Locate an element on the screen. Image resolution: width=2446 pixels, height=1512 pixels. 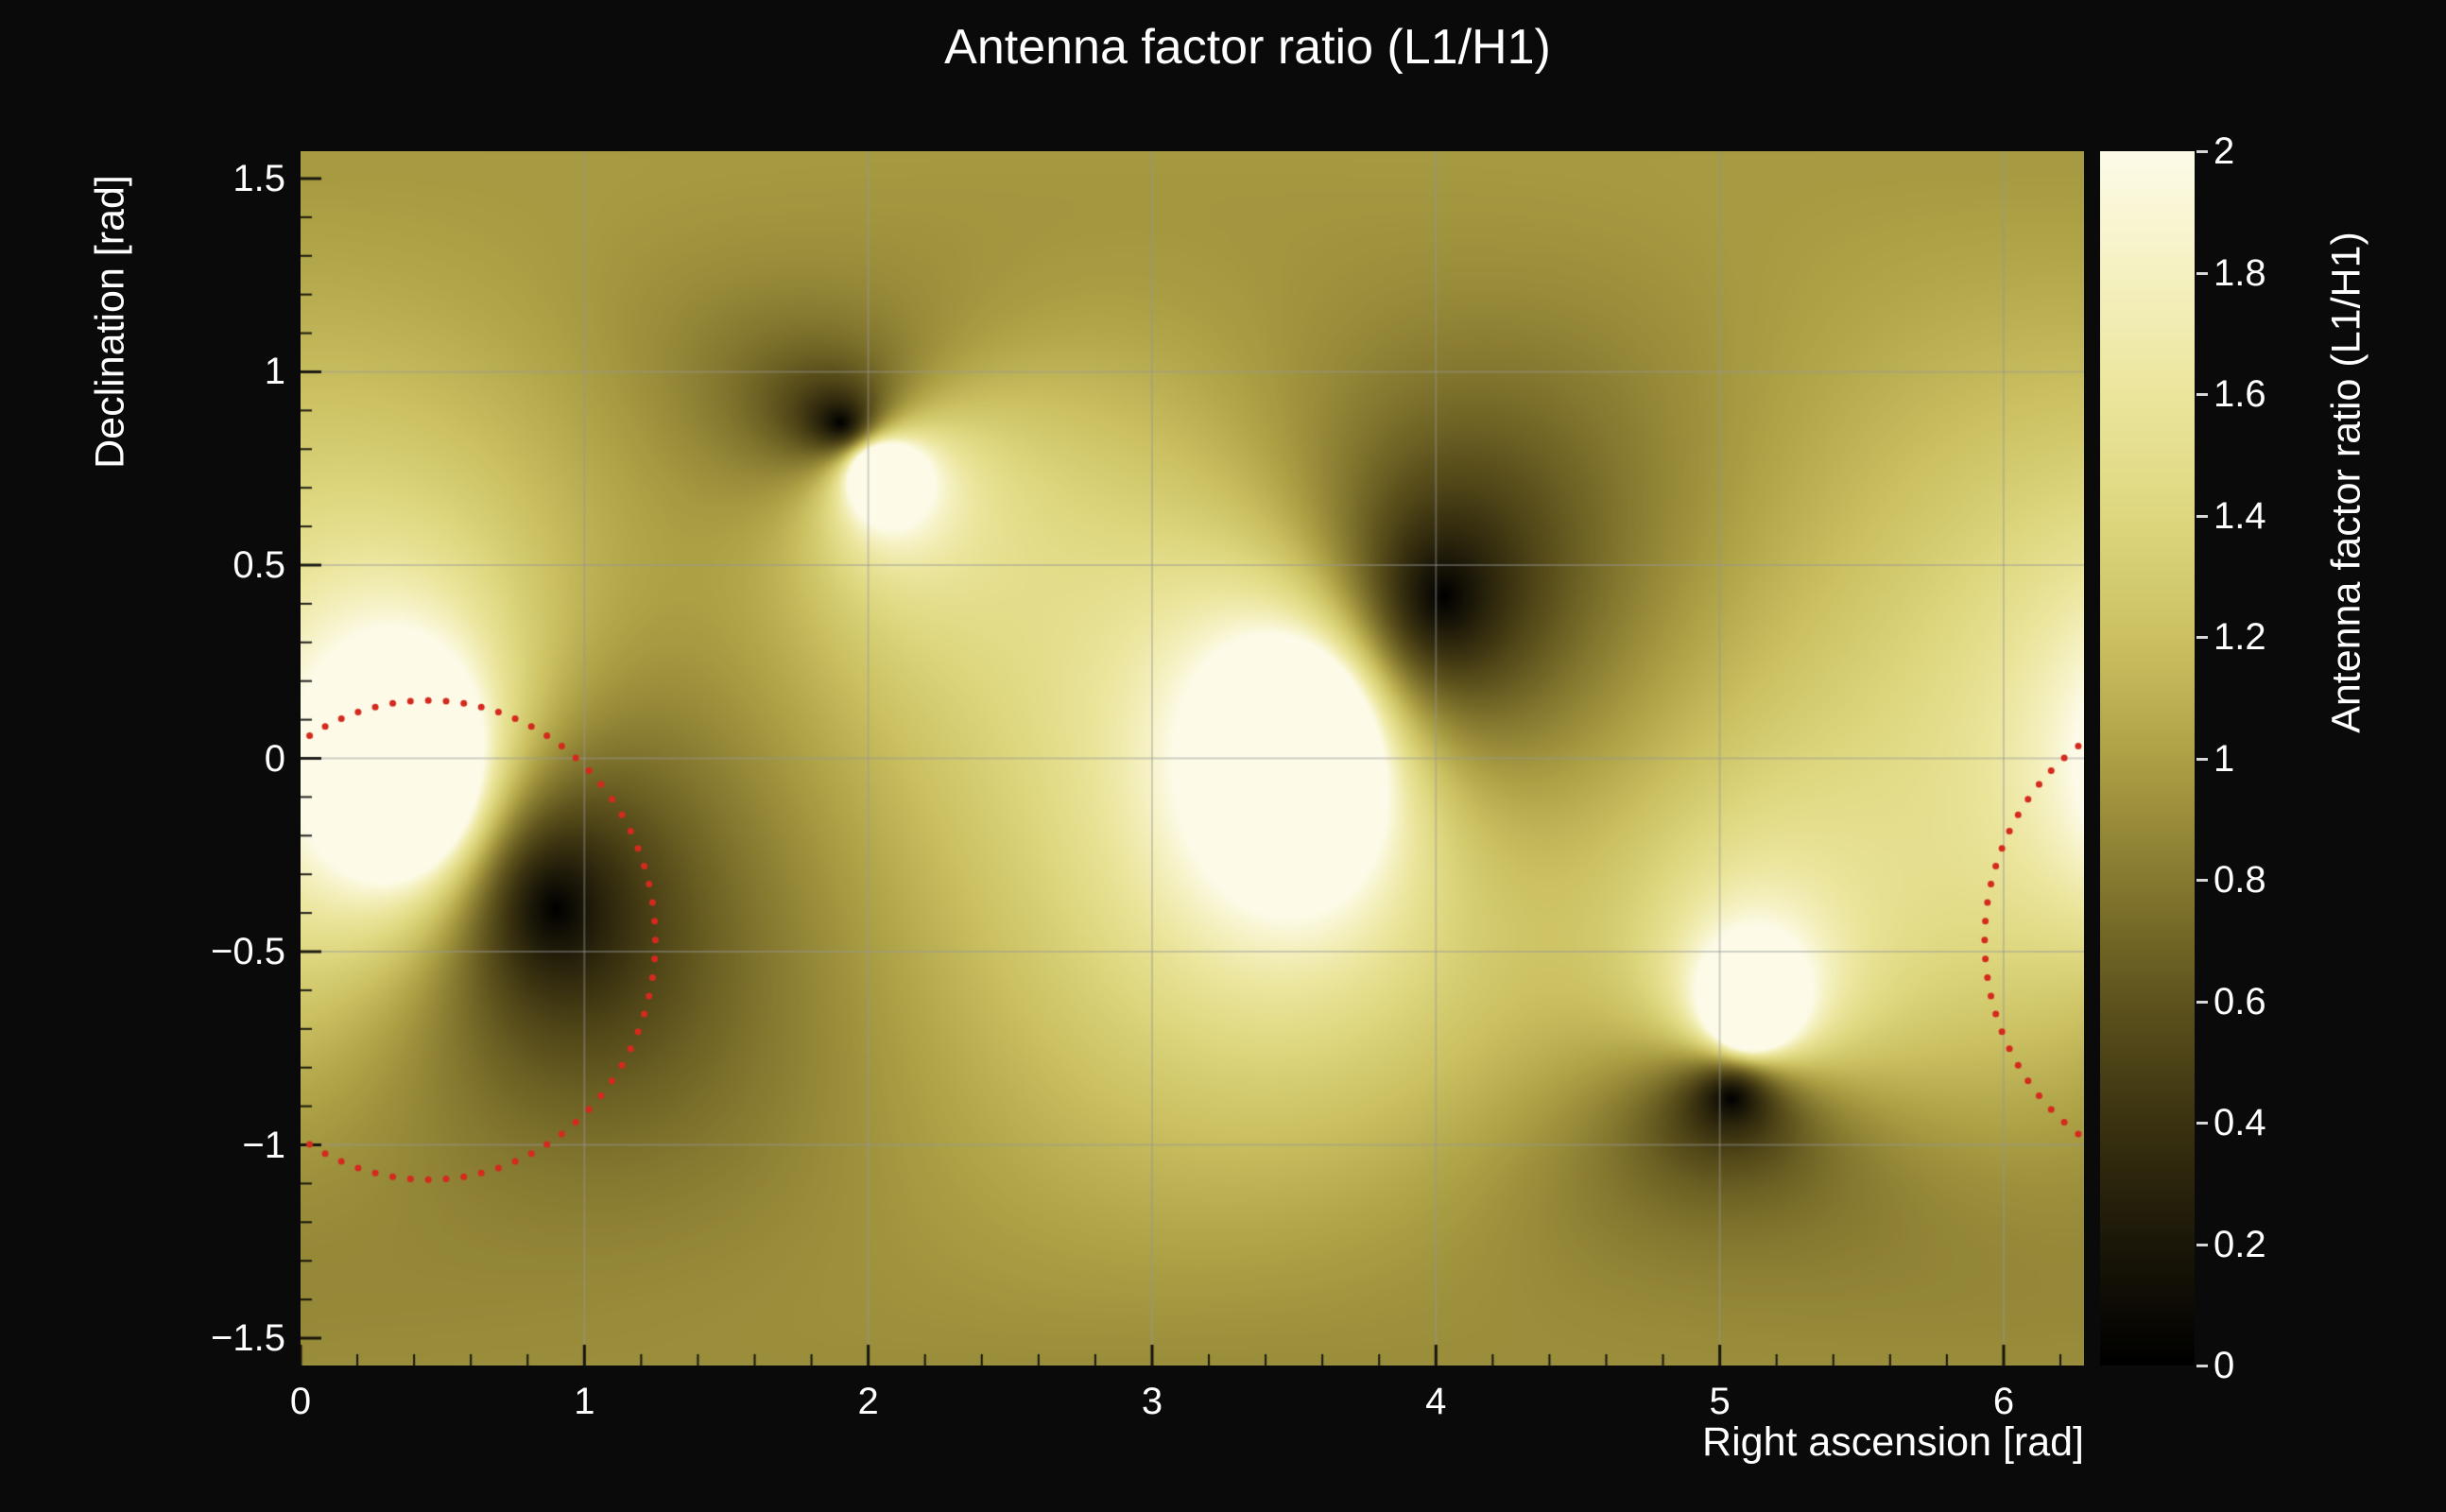
y-tick-label: 1 is located at coordinates (274, 372).